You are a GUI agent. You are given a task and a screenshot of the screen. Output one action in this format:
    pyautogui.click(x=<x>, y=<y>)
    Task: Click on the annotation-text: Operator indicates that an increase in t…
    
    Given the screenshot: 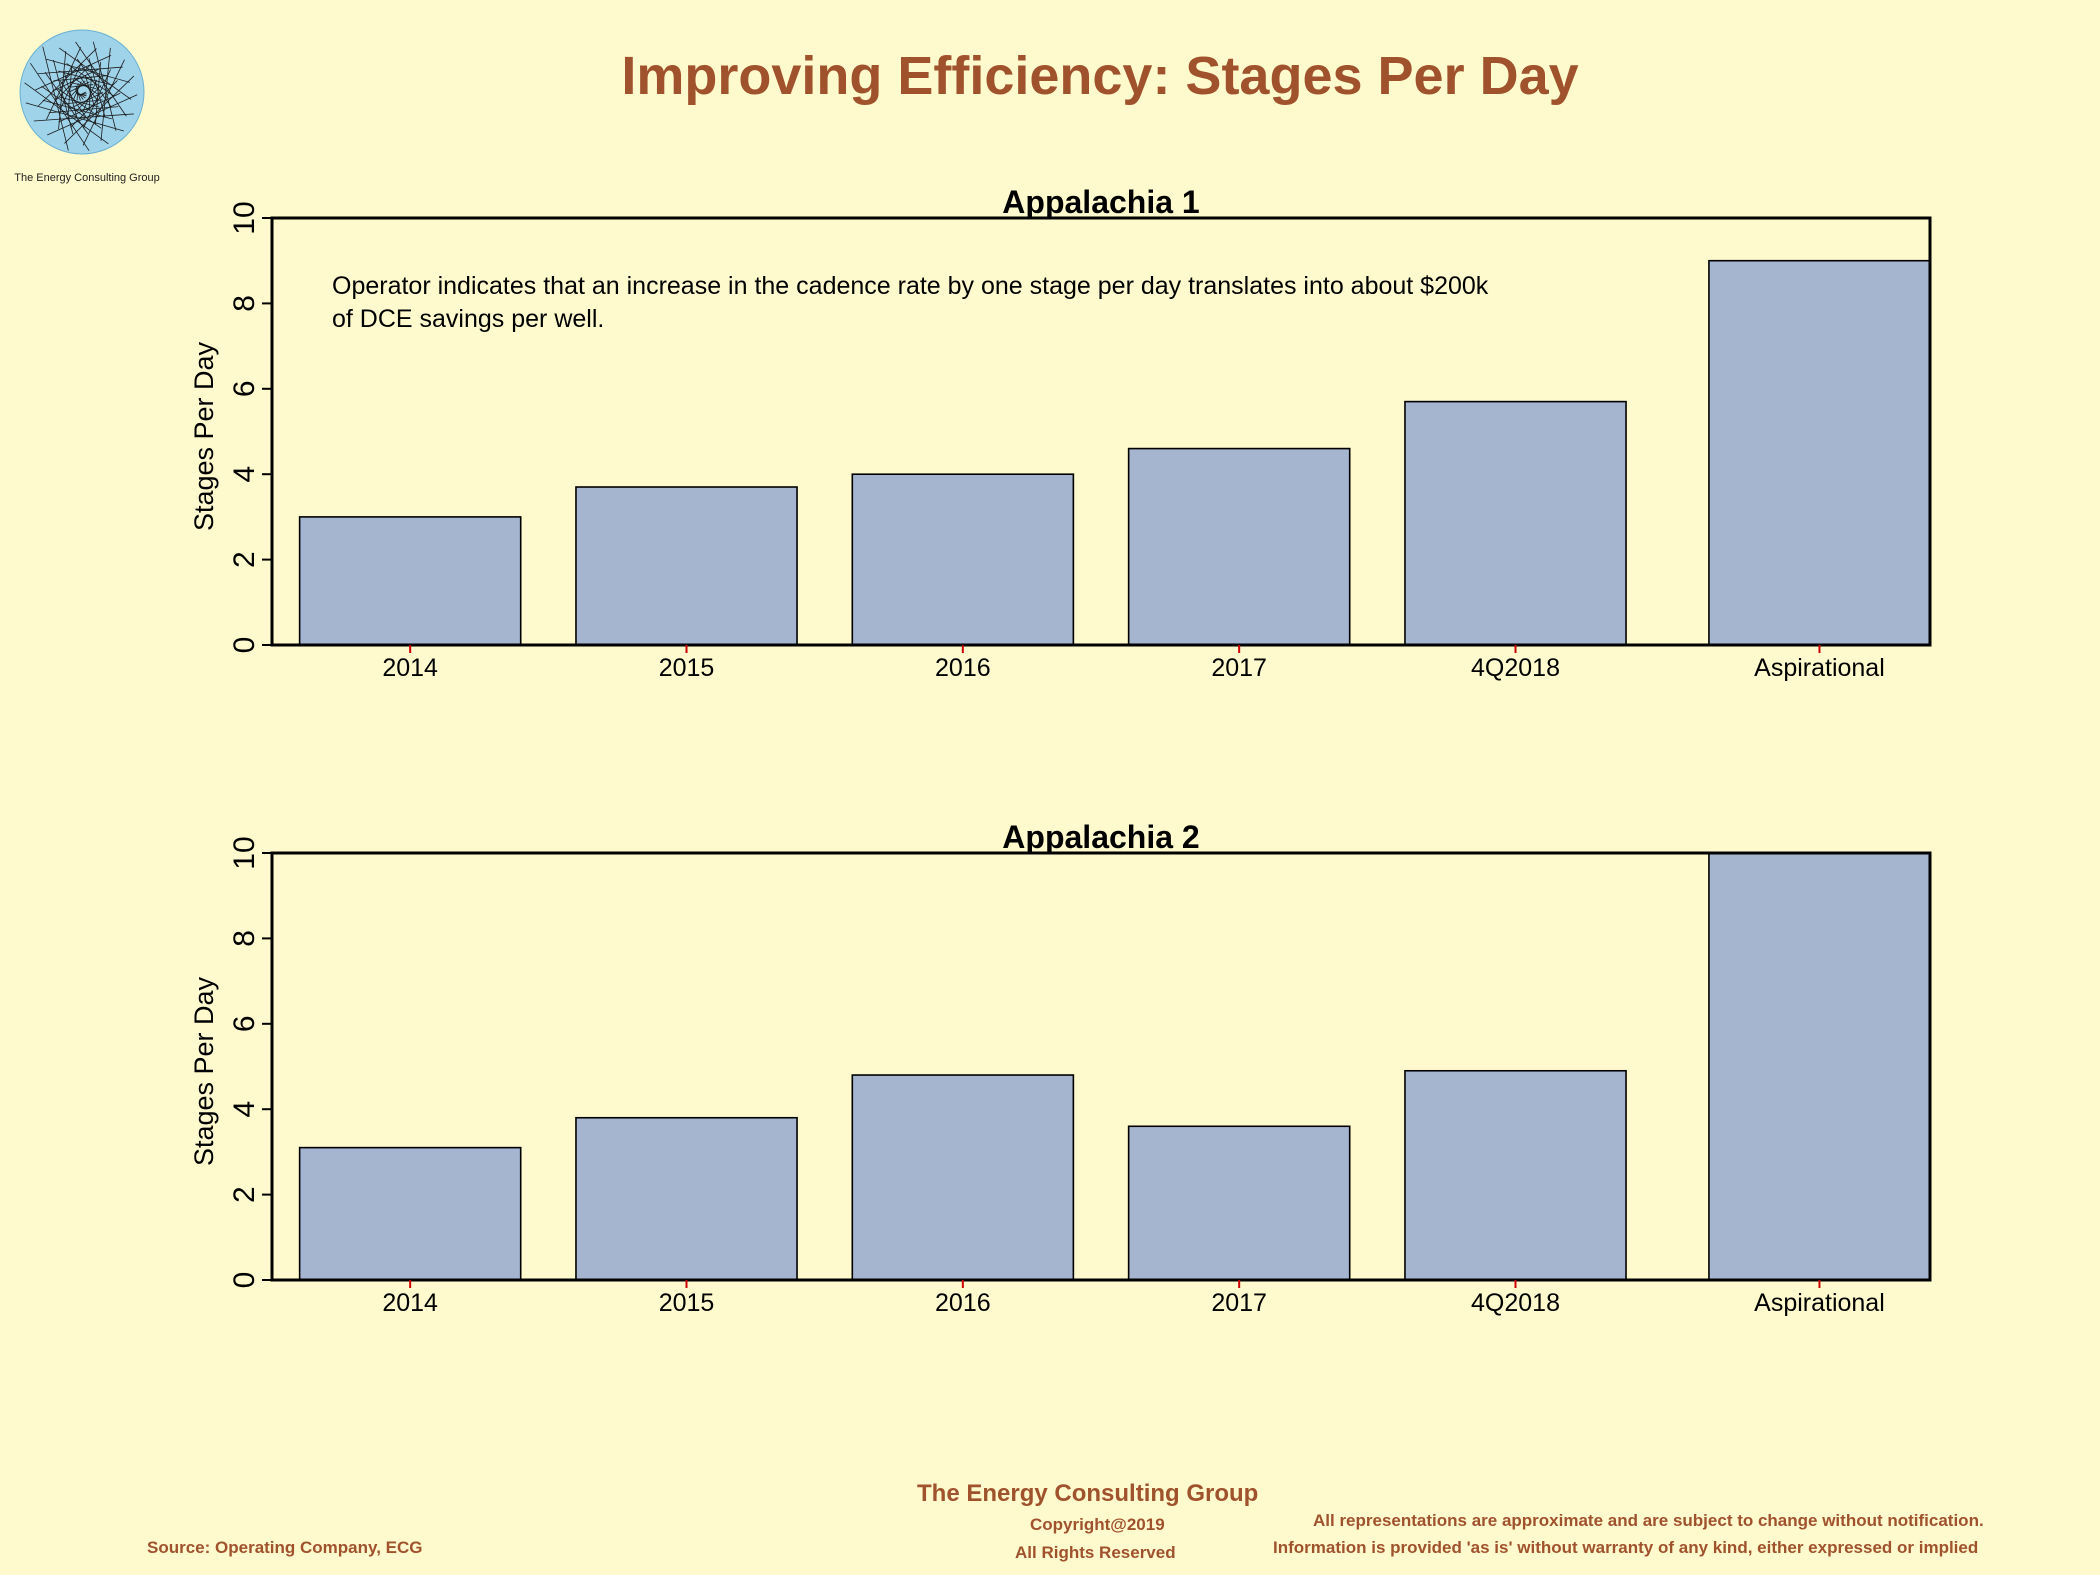 What is the action you would take?
    pyautogui.click(x=910, y=286)
    